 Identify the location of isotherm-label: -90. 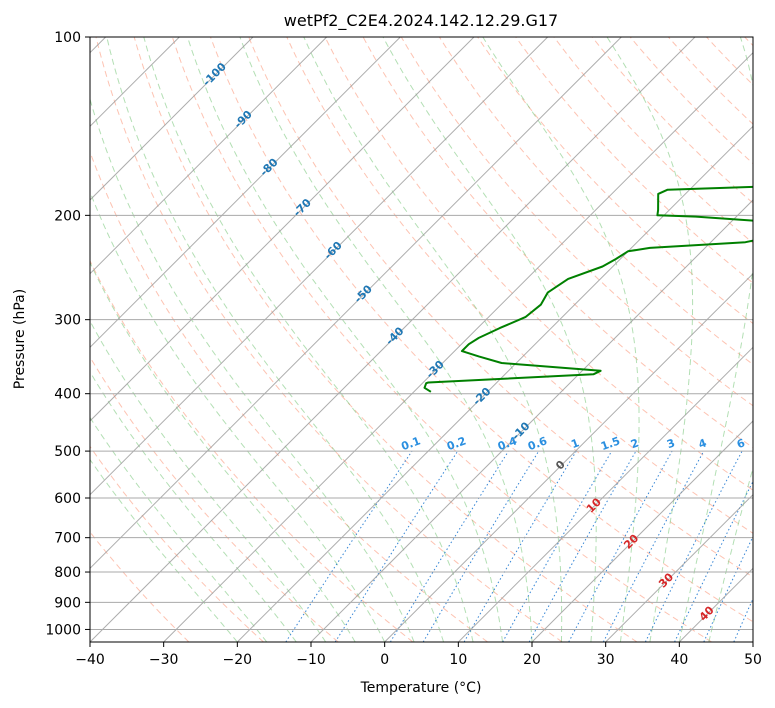
(243, 119).